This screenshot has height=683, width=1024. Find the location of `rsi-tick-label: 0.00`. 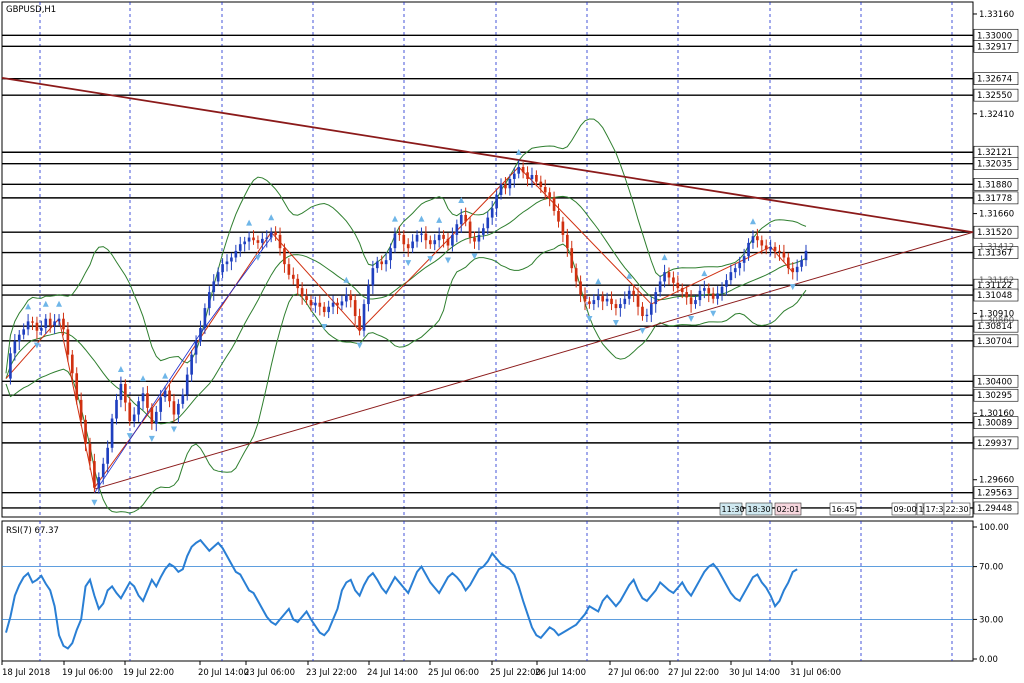

rsi-tick-label: 0.00 is located at coordinates (988, 660).